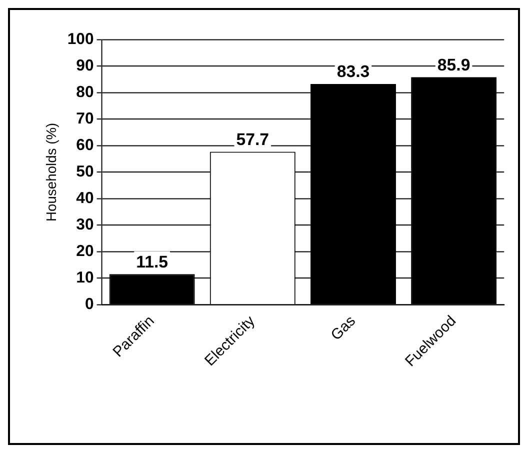 Image resolution: width=532 pixels, height=457 pixels. Describe the element at coordinates (89, 304) in the screenshot. I see `y-tick-label: 0` at that location.